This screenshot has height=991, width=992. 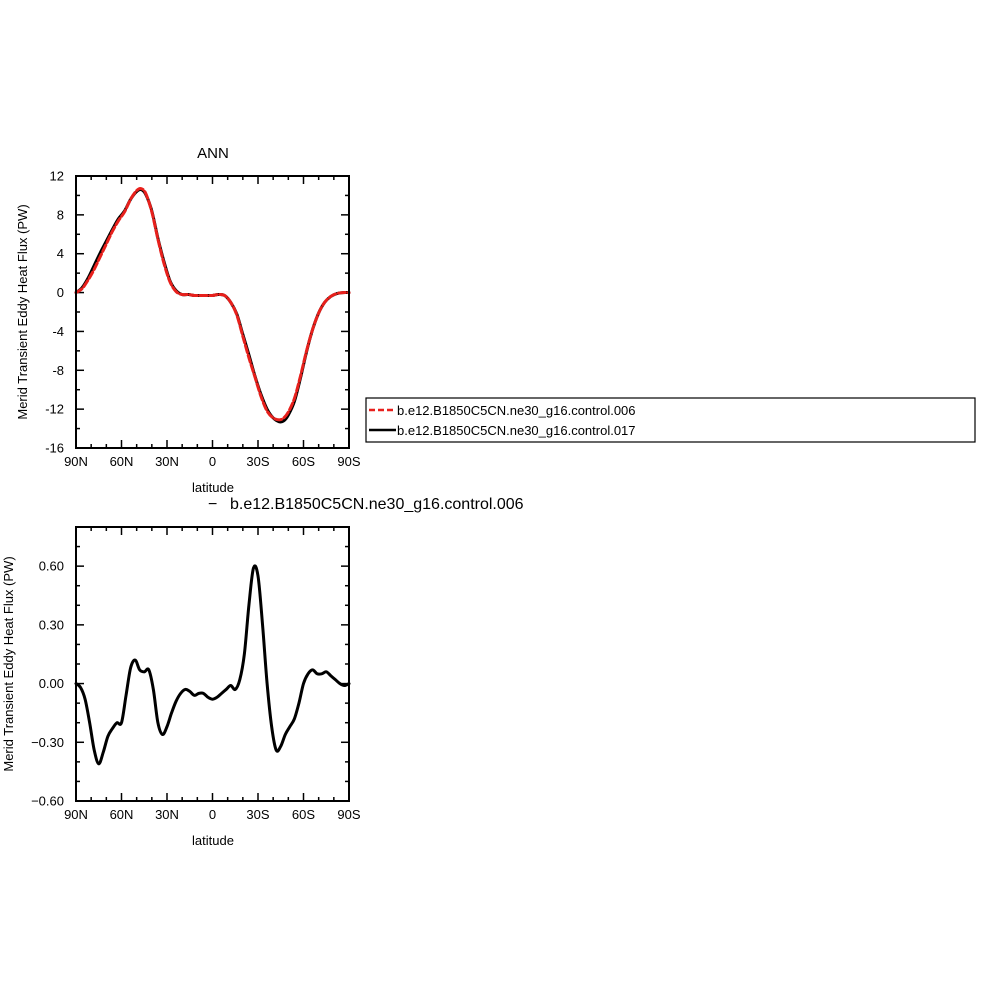 What do you see at coordinates (167, 814) in the screenshot?
I see `bottom-x-tick-label: 30N` at bounding box center [167, 814].